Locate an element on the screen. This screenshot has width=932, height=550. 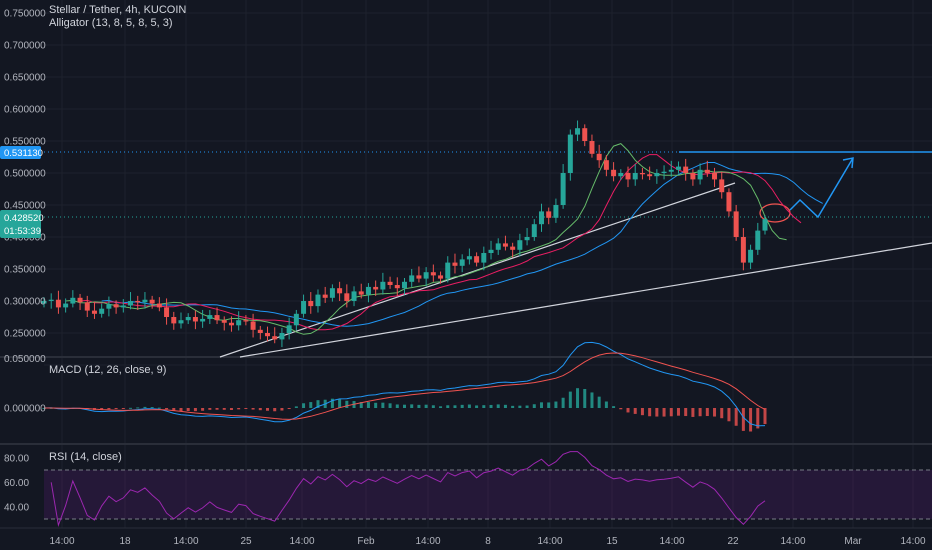
rsi-axis: 80.00 60.00 40.00 is located at coordinates (16, 483).